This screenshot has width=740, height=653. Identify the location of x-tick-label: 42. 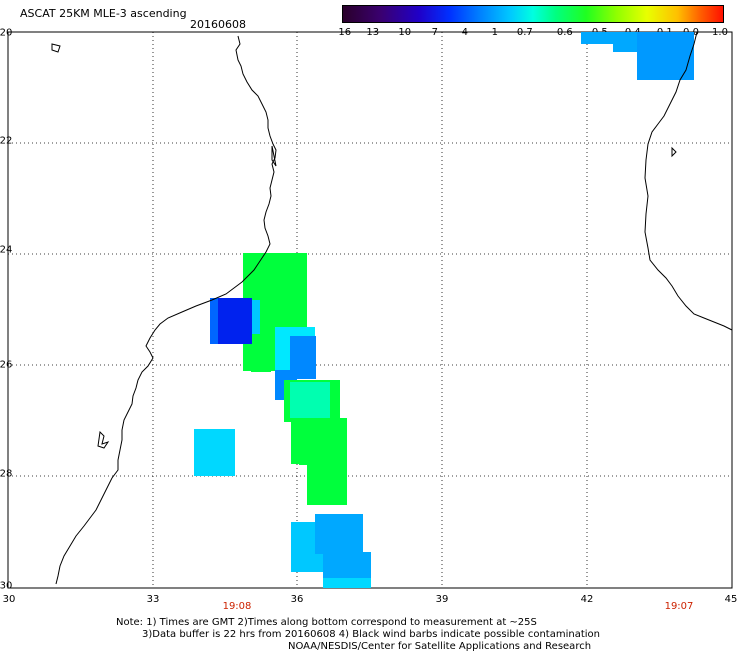
(587, 599).